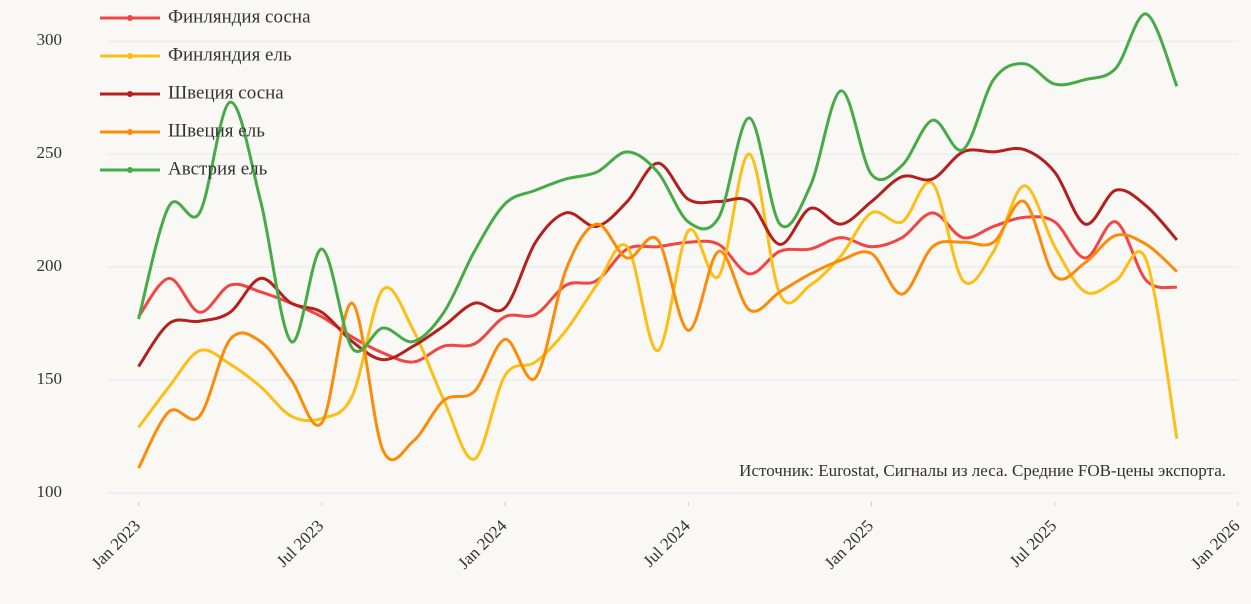 Image resolution: width=1251 pixels, height=604 pixels. What do you see at coordinates (218, 168) in the screenshot?
I see `legend-label: Австрия ель` at bounding box center [218, 168].